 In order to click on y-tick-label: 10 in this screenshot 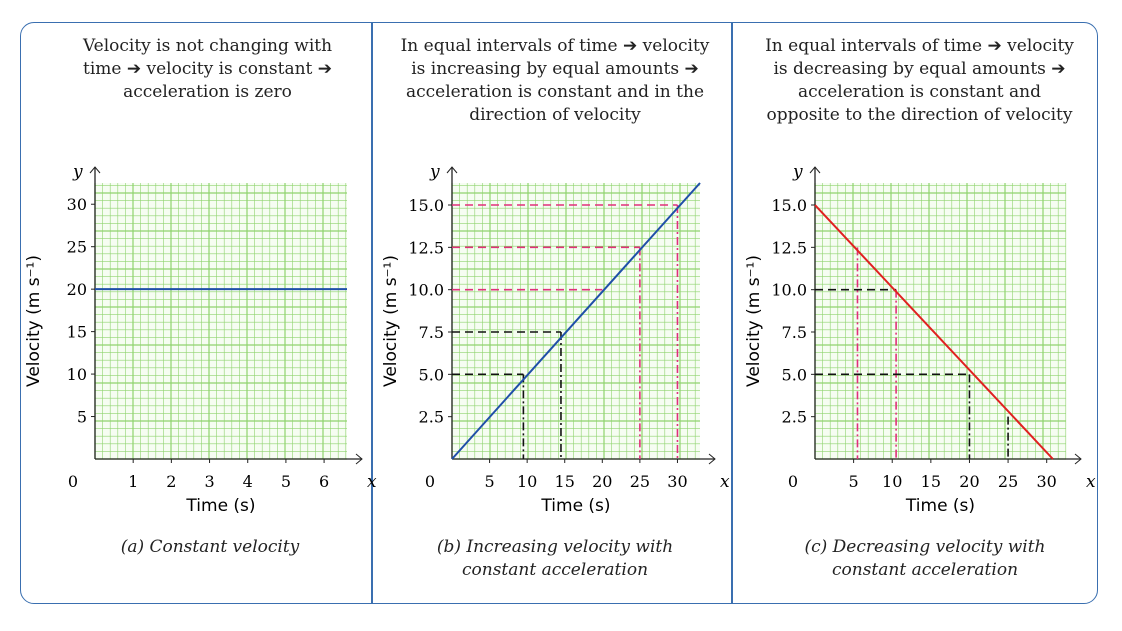, I will do `click(77, 374)`.